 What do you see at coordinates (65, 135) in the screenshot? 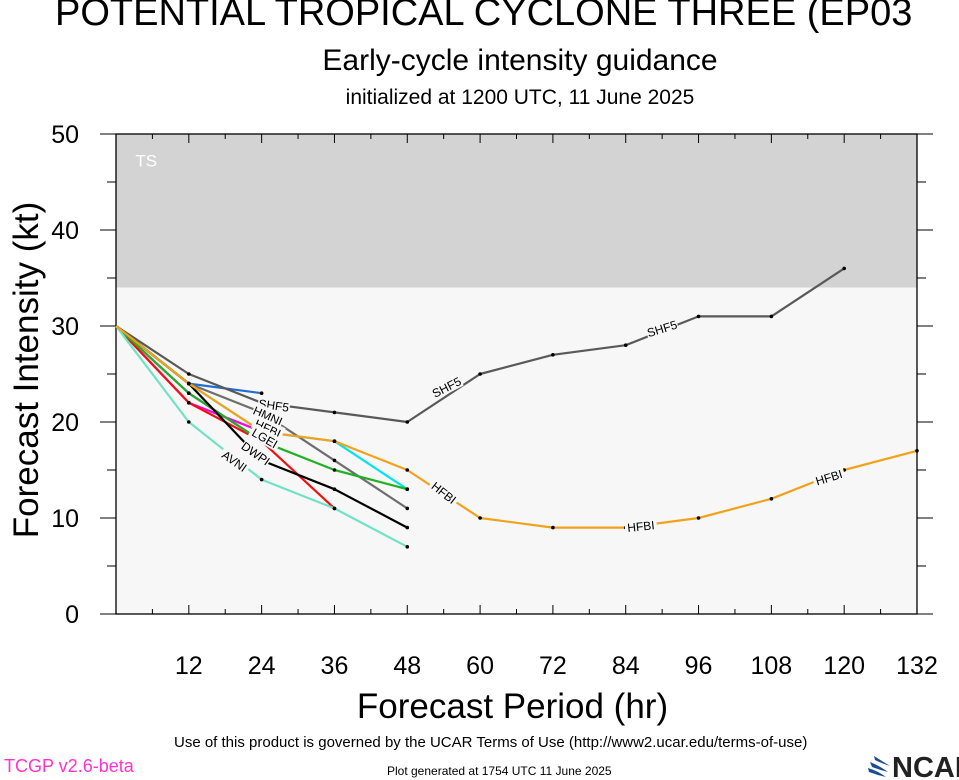
I see `y-tick-label: 50` at bounding box center [65, 135].